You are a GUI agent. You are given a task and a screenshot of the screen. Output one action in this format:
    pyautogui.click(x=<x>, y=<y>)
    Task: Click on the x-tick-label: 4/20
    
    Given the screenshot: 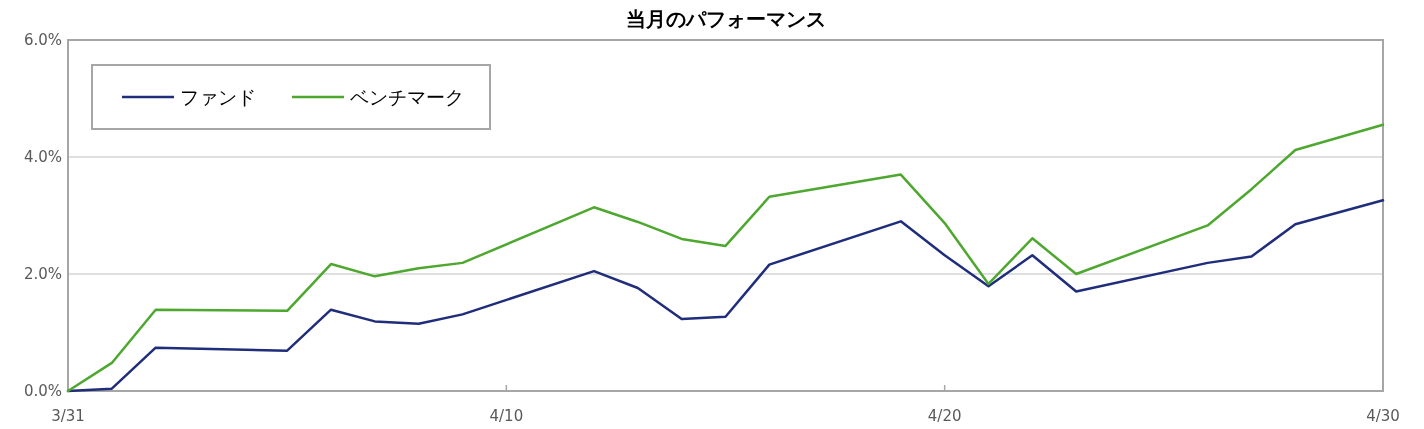 What is the action you would take?
    pyautogui.click(x=944, y=416)
    